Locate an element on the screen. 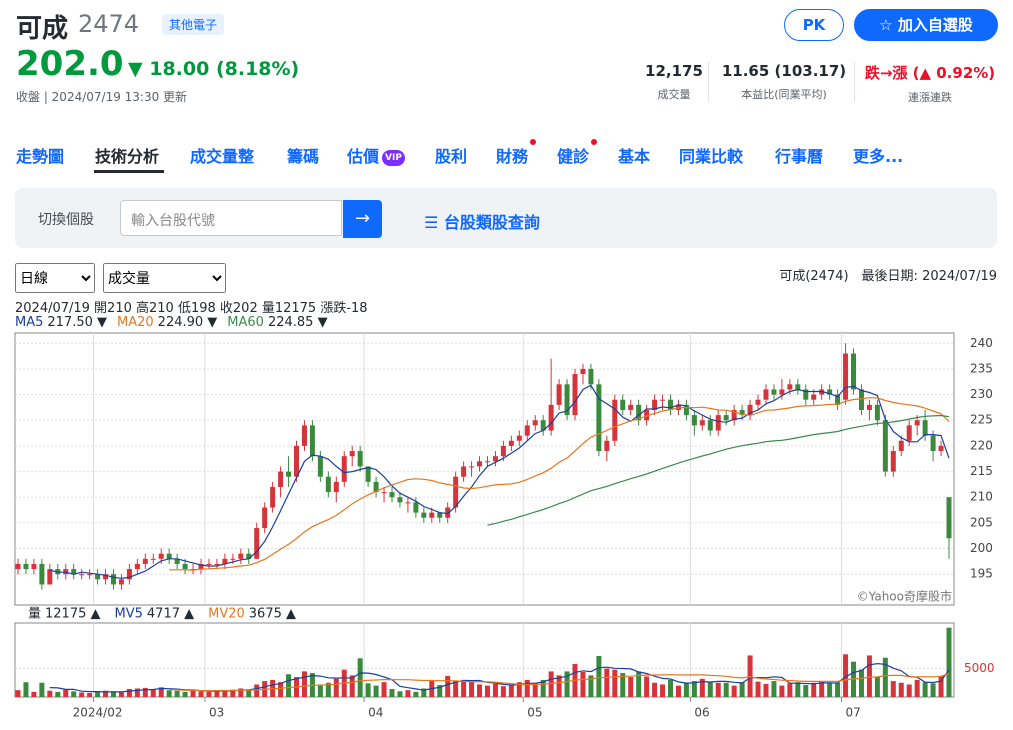 This screenshot has height=730, width=1013. tab: 股利 is located at coordinates (451, 155).